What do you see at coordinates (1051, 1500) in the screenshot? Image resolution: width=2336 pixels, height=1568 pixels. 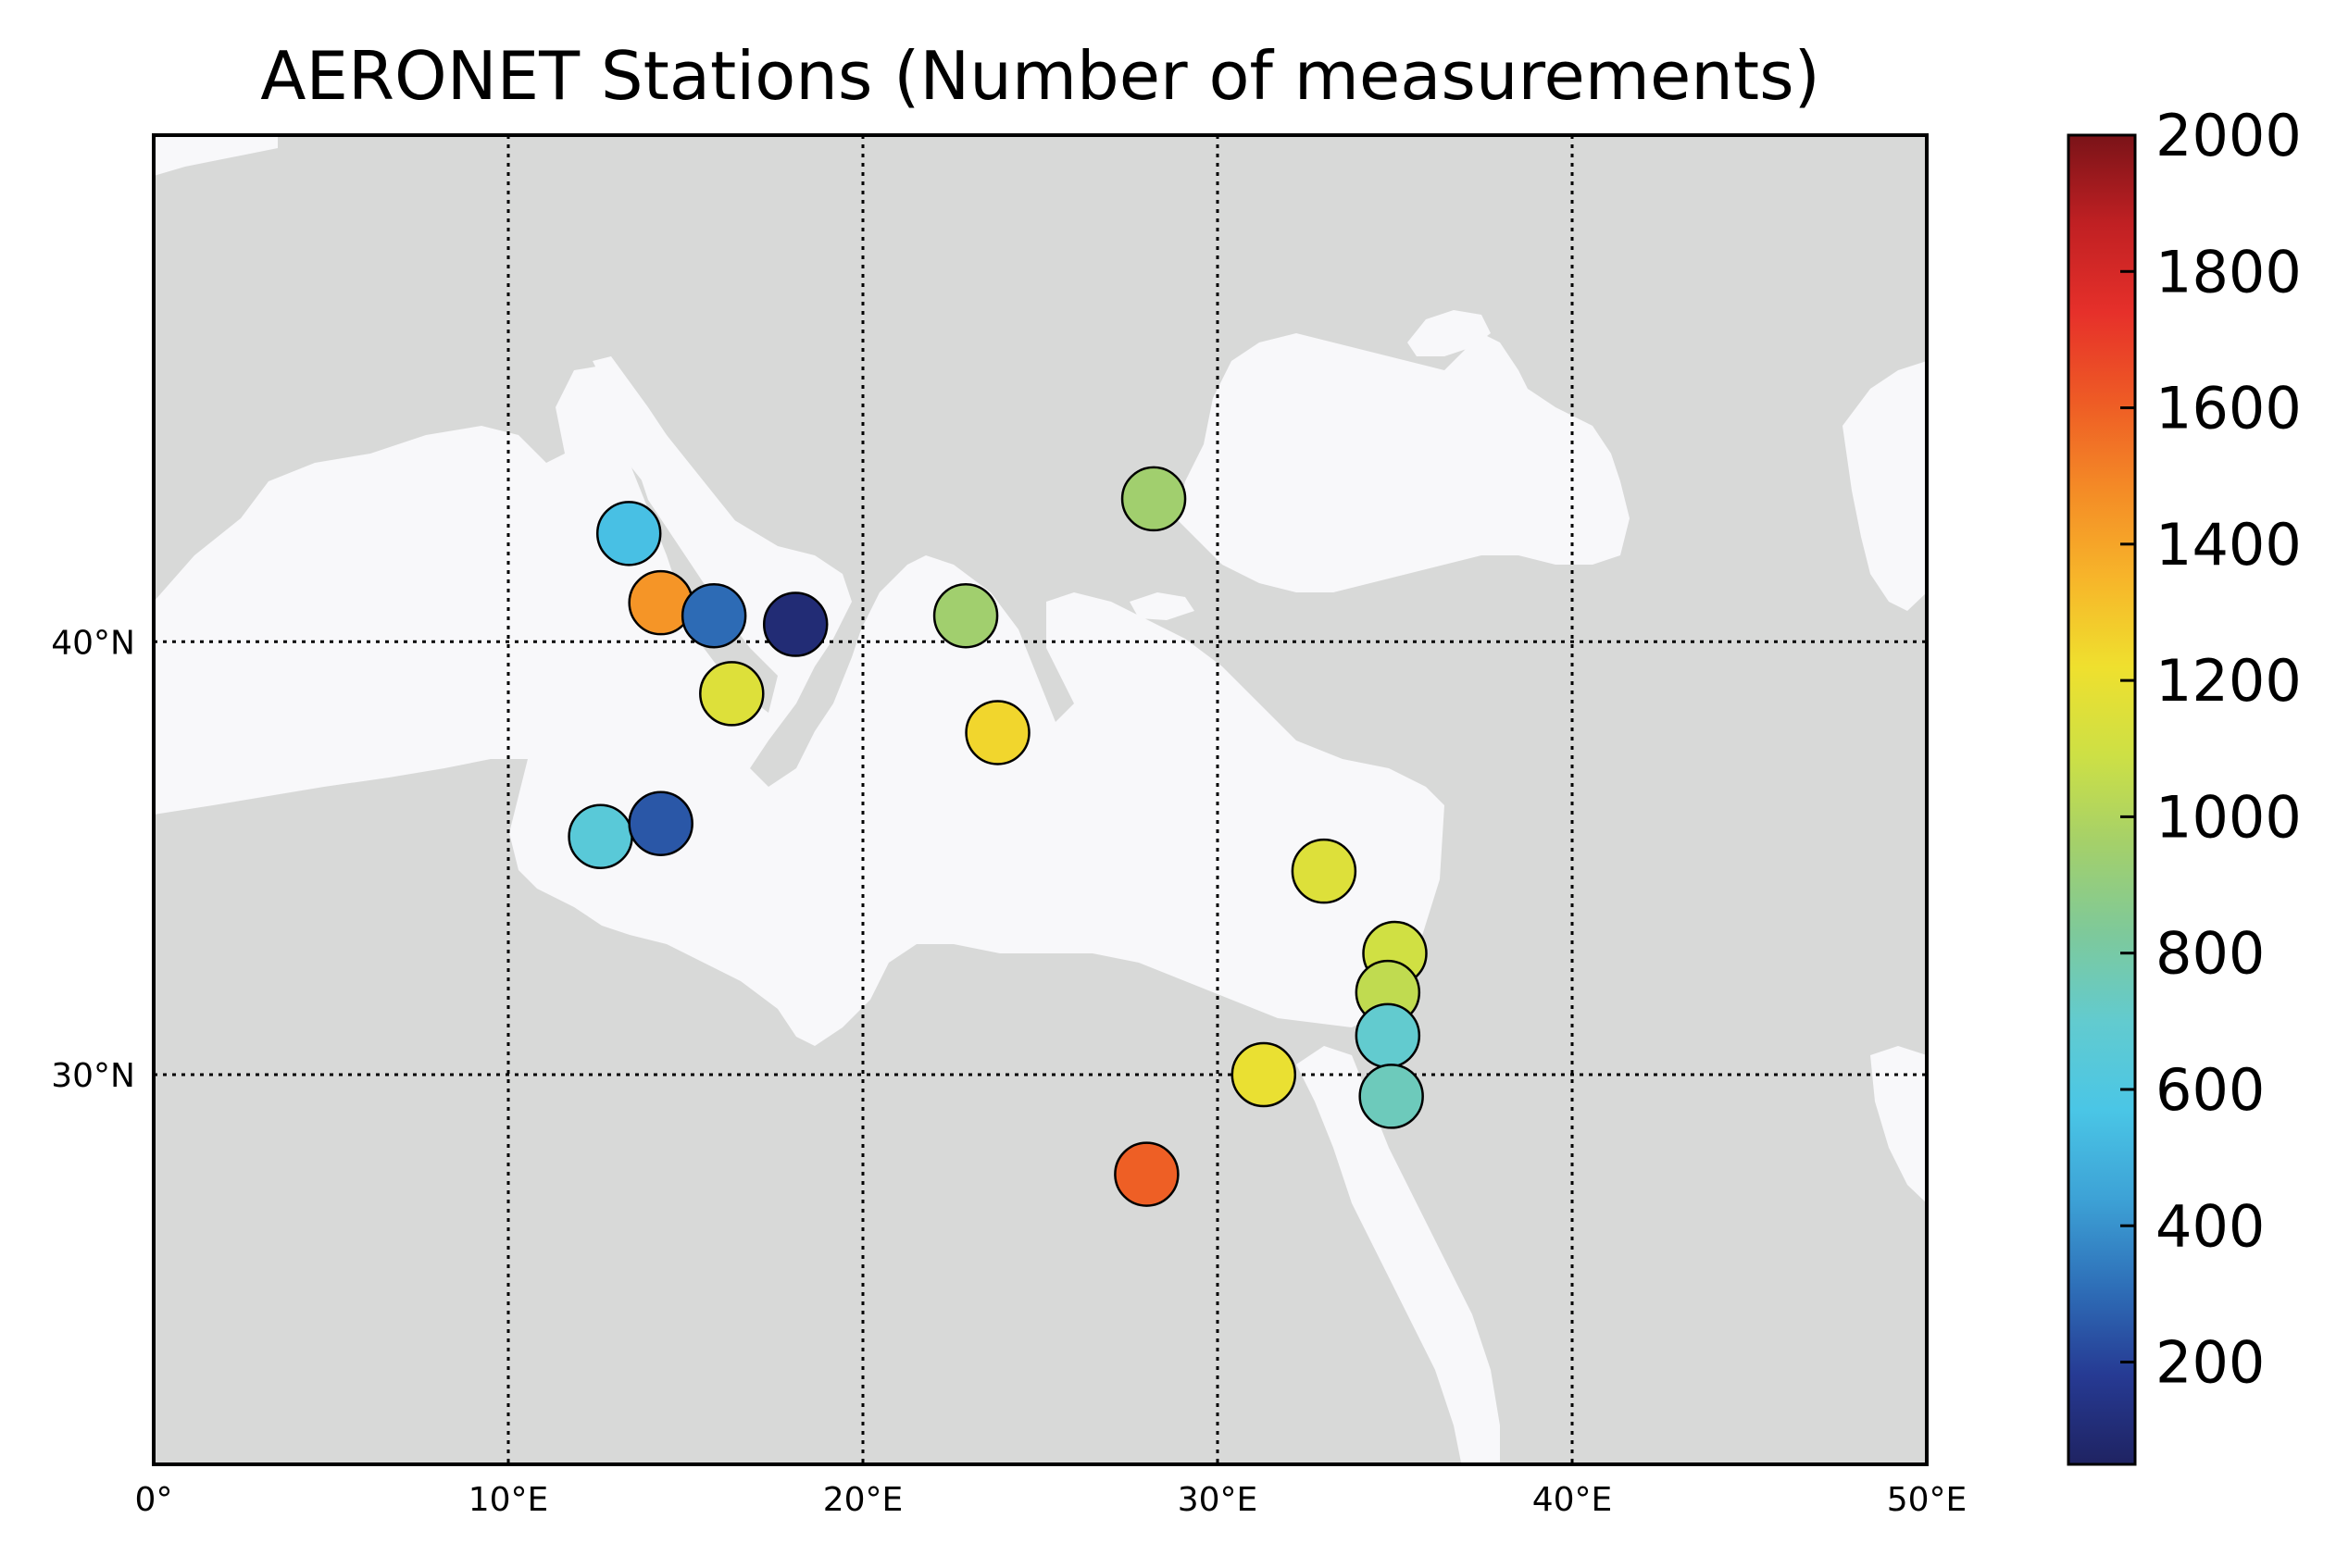 I see `longitude-ticks: 0° 10°E 20°E 30°E 40°E 50°E` at bounding box center [1051, 1500].